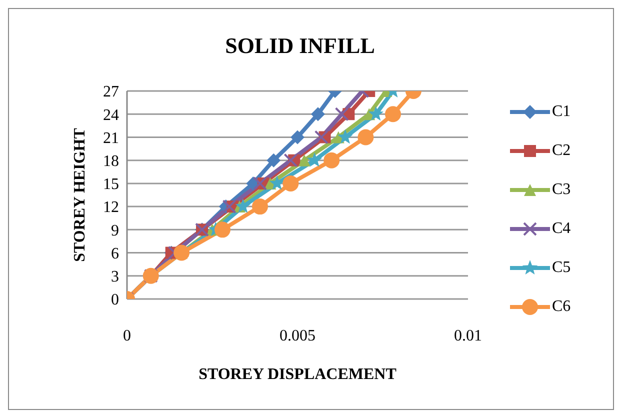  I want to click on legend-label: C2, so click(561, 151).